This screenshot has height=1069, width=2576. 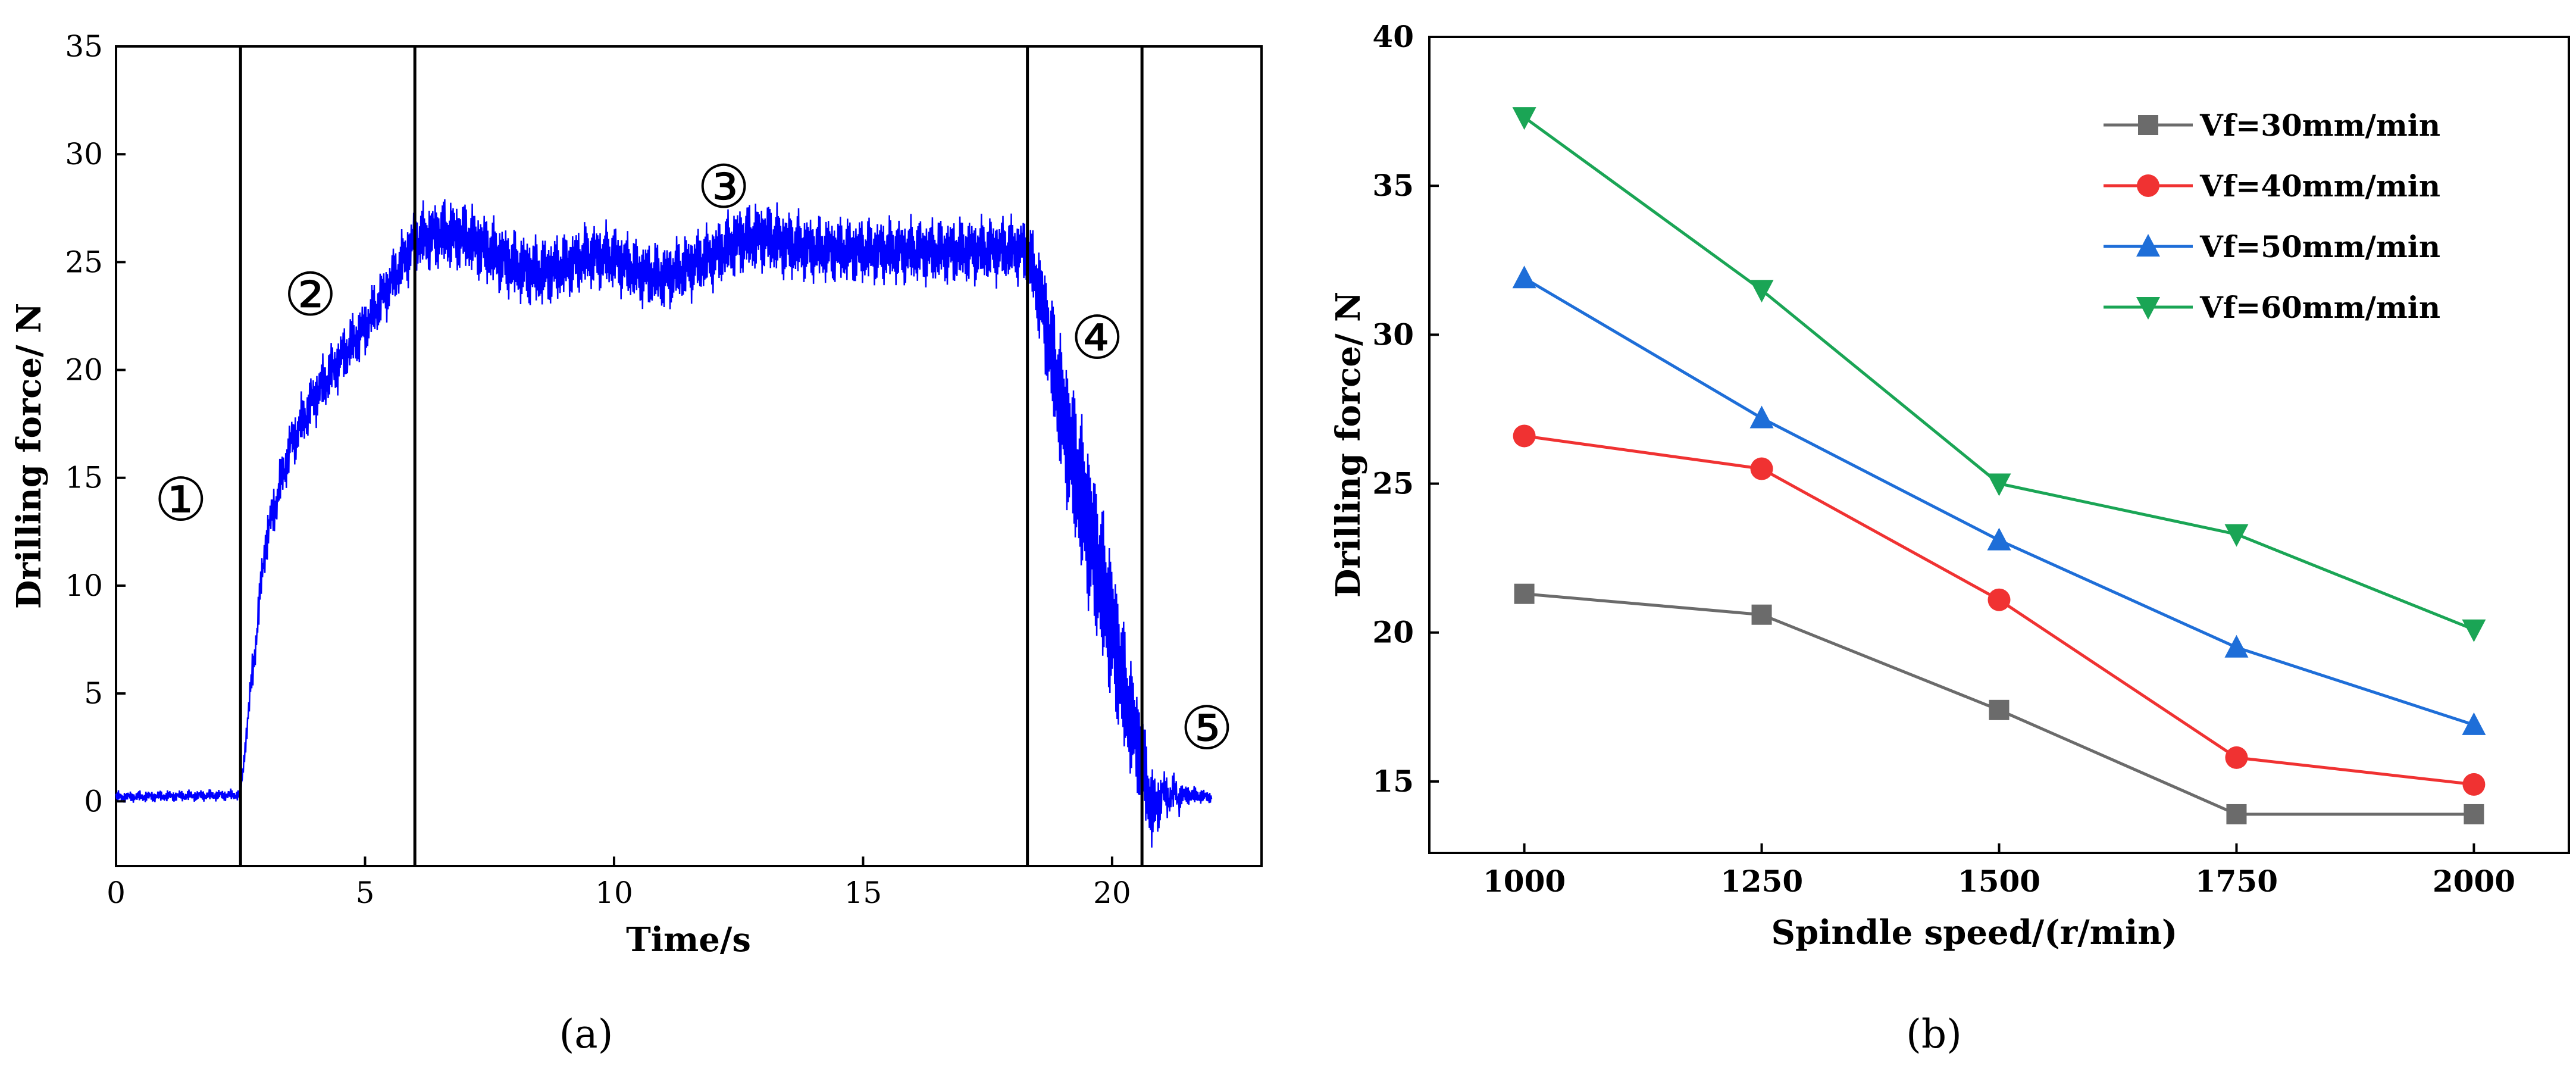 What do you see at coordinates (688, 939) in the screenshot?
I see `chart-a-xlabel: Time/s` at bounding box center [688, 939].